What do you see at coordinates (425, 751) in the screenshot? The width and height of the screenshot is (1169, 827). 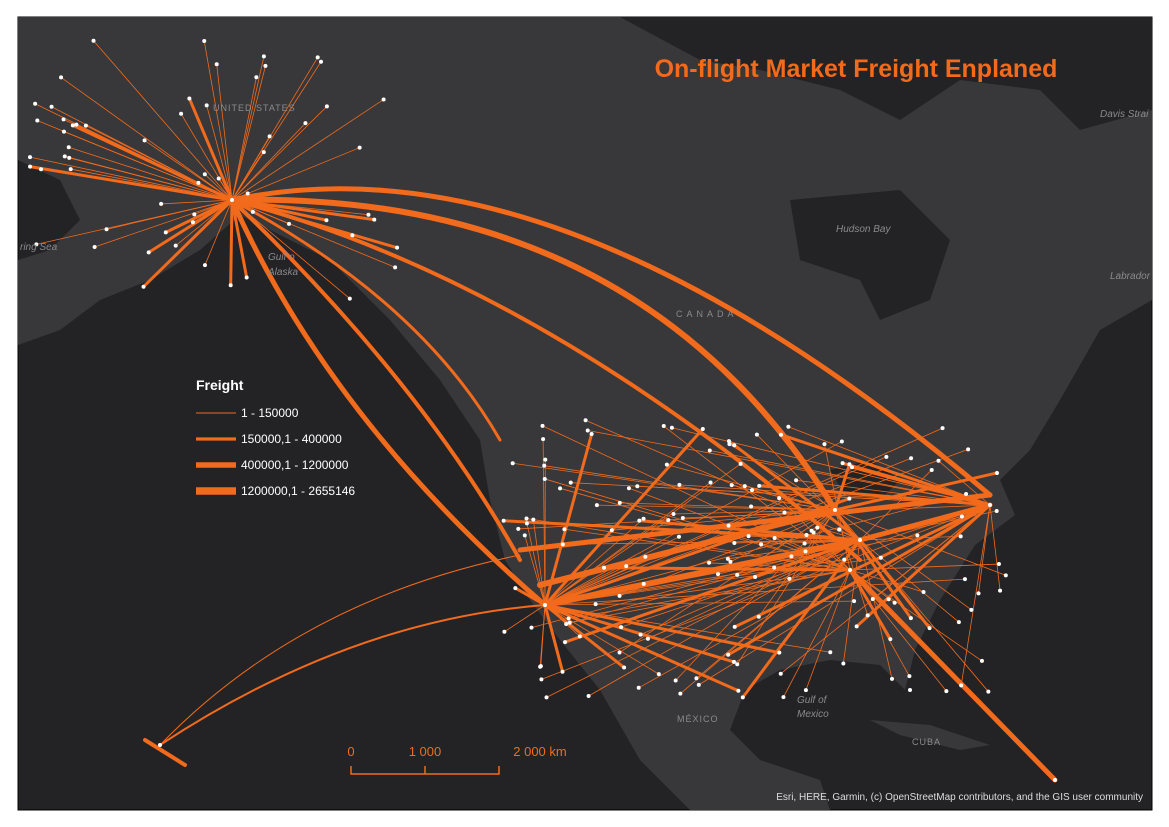 I see `scale-label: 1 000` at bounding box center [425, 751].